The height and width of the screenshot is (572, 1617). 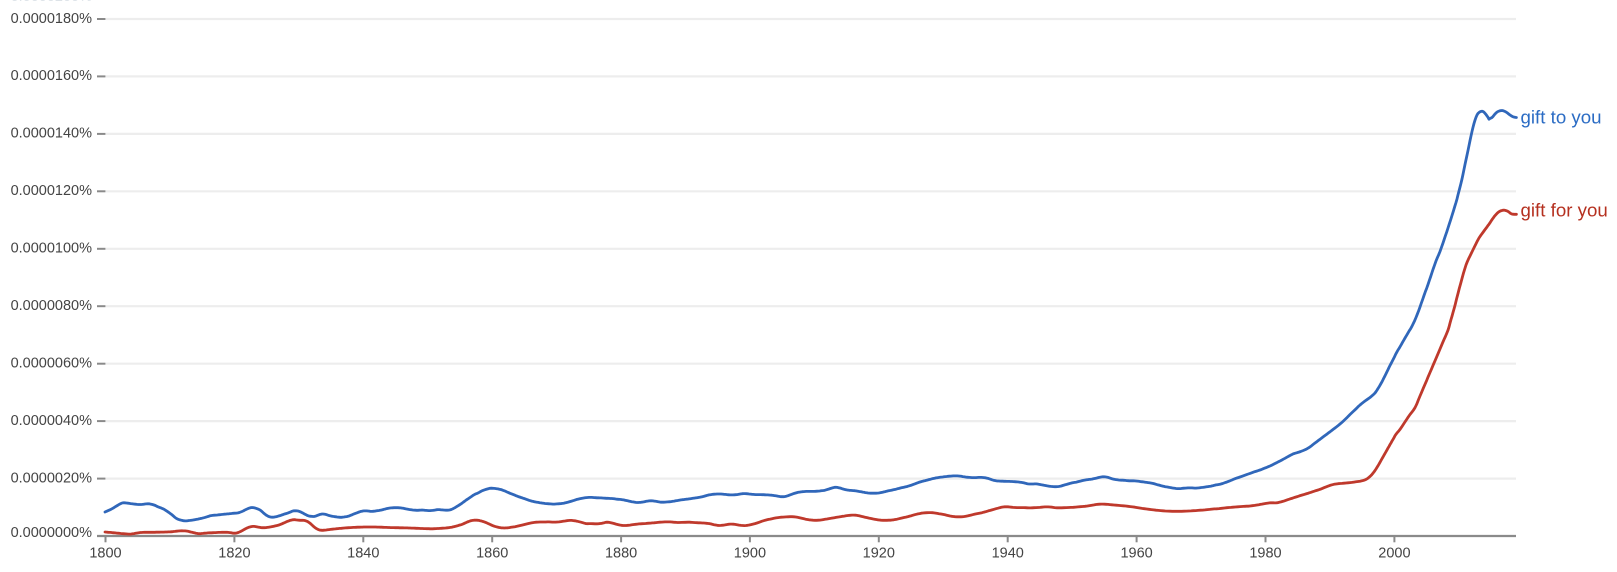 What do you see at coordinates (52, 249) in the screenshot?
I see `svg-text: 0.0000100%` at bounding box center [52, 249].